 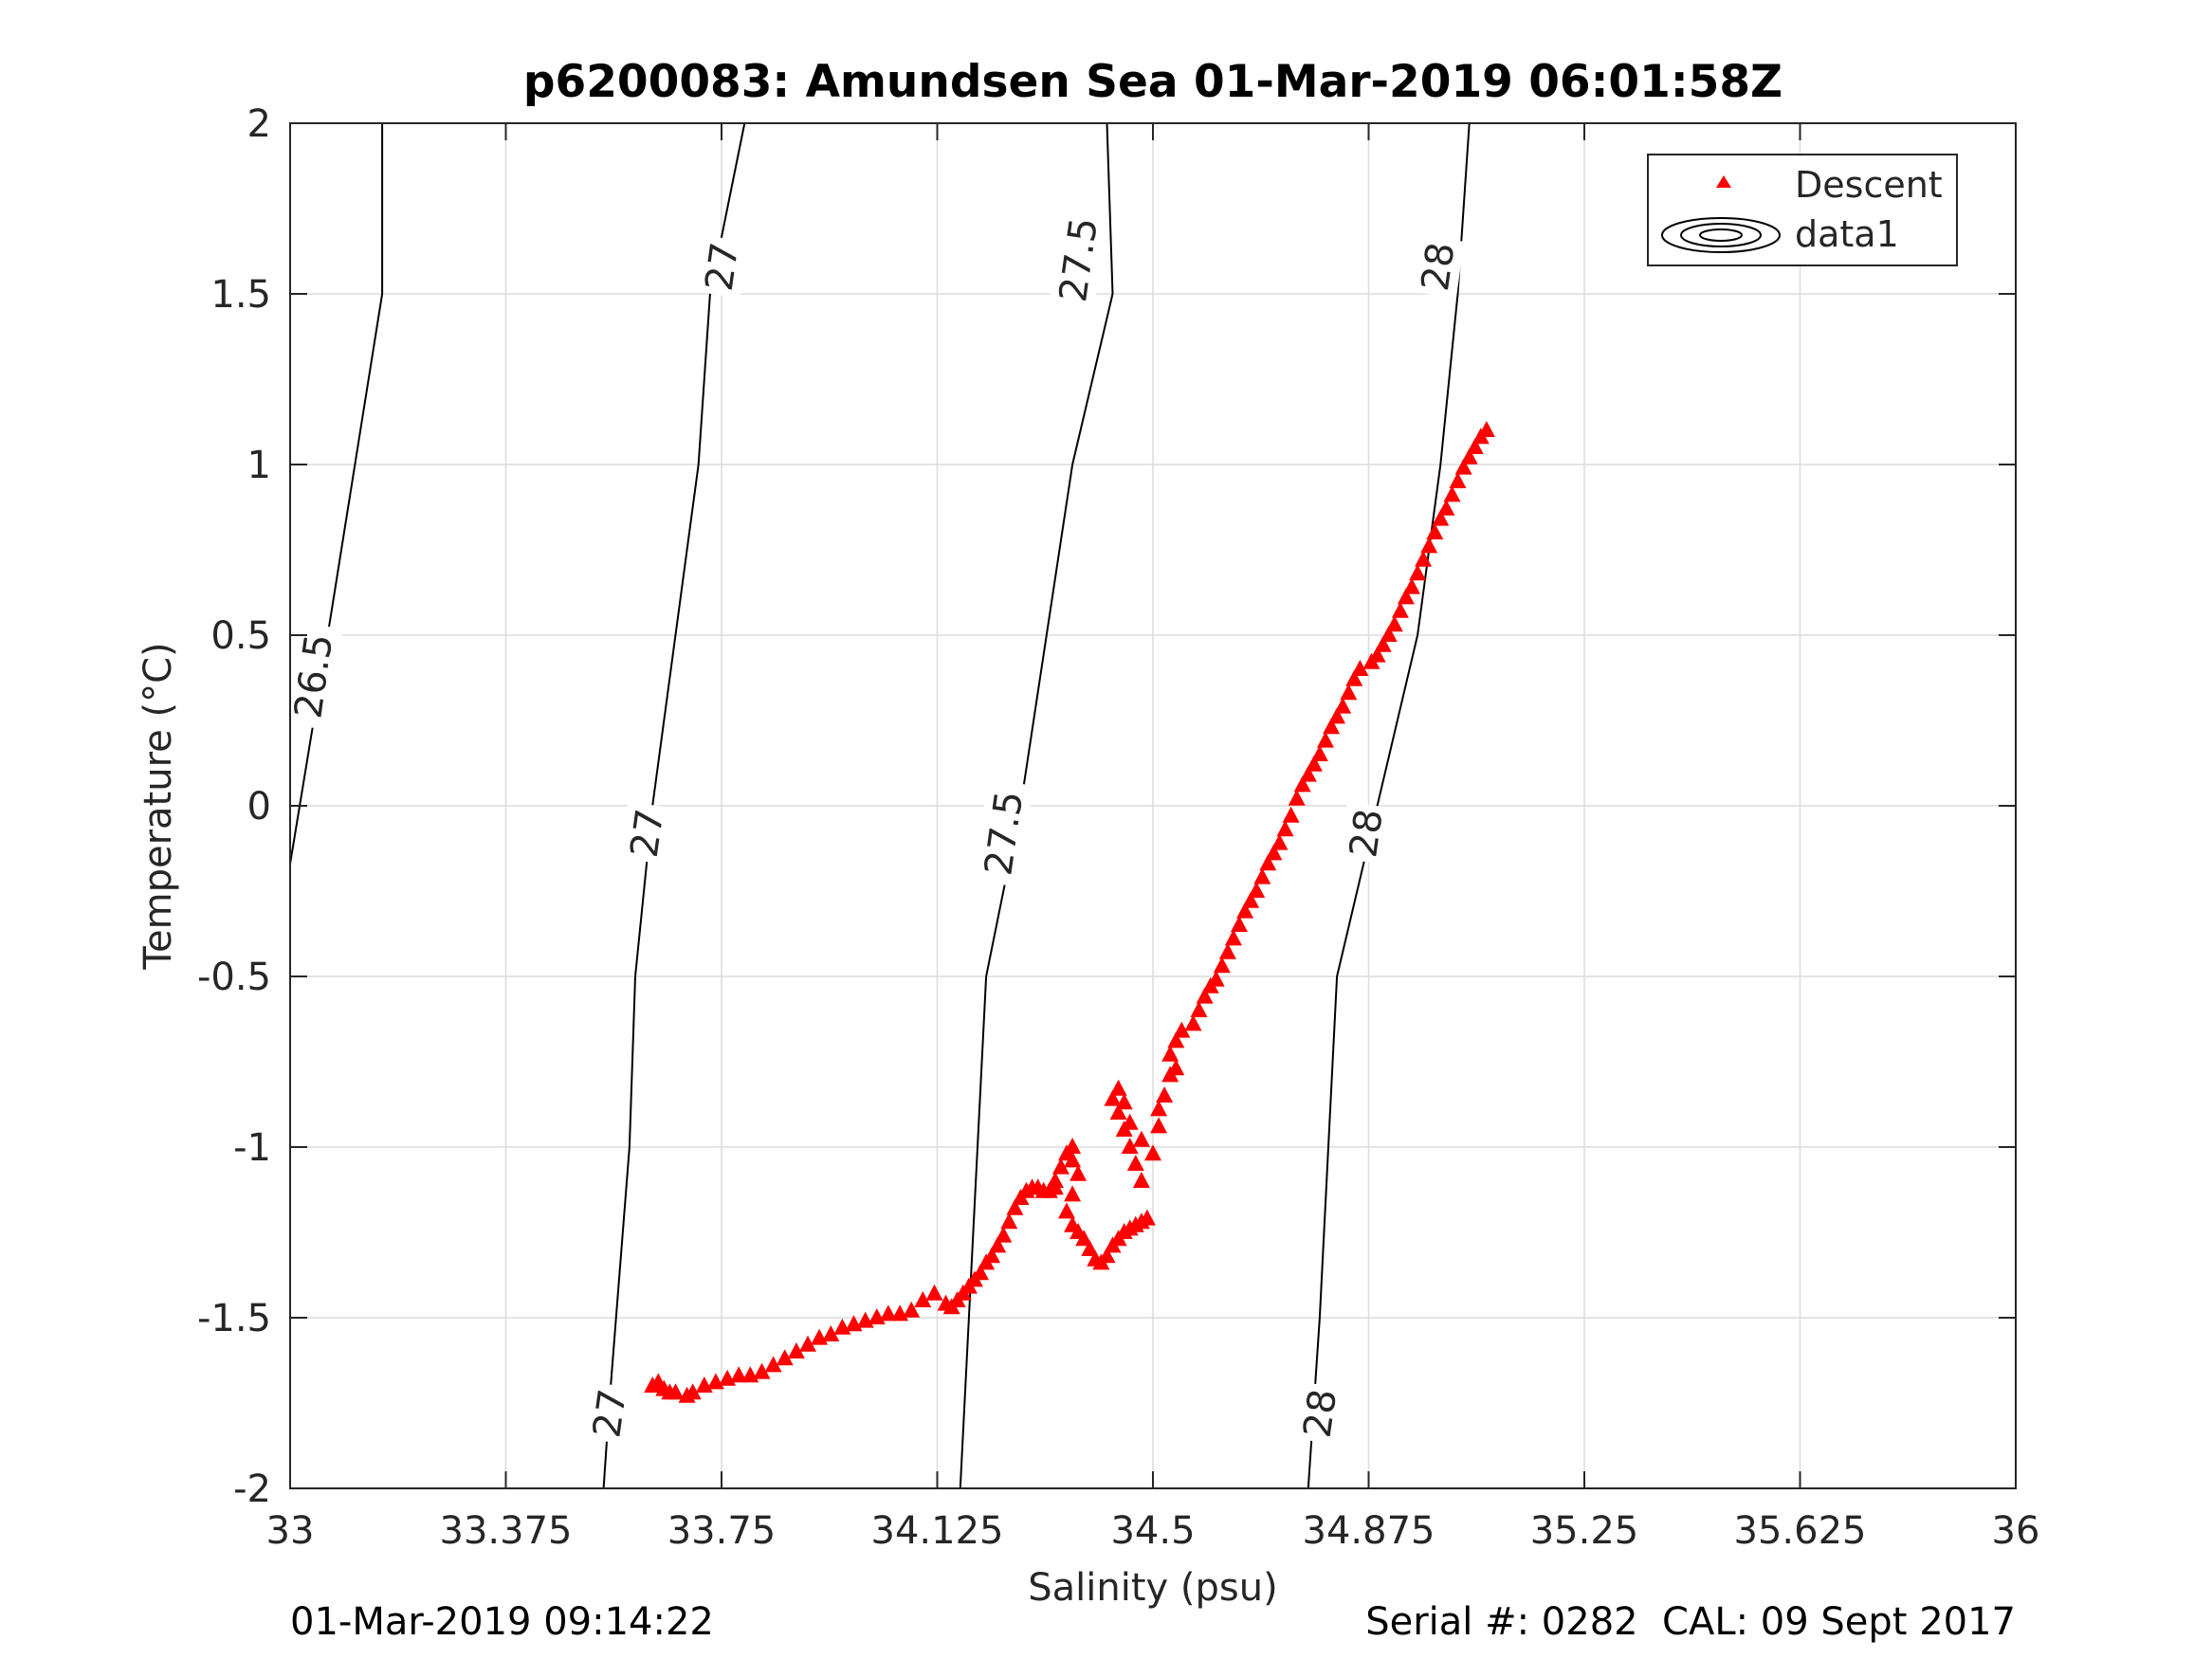 What do you see at coordinates (937, 1531) in the screenshot?
I see `x-tick-label: 34.125` at bounding box center [937, 1531].